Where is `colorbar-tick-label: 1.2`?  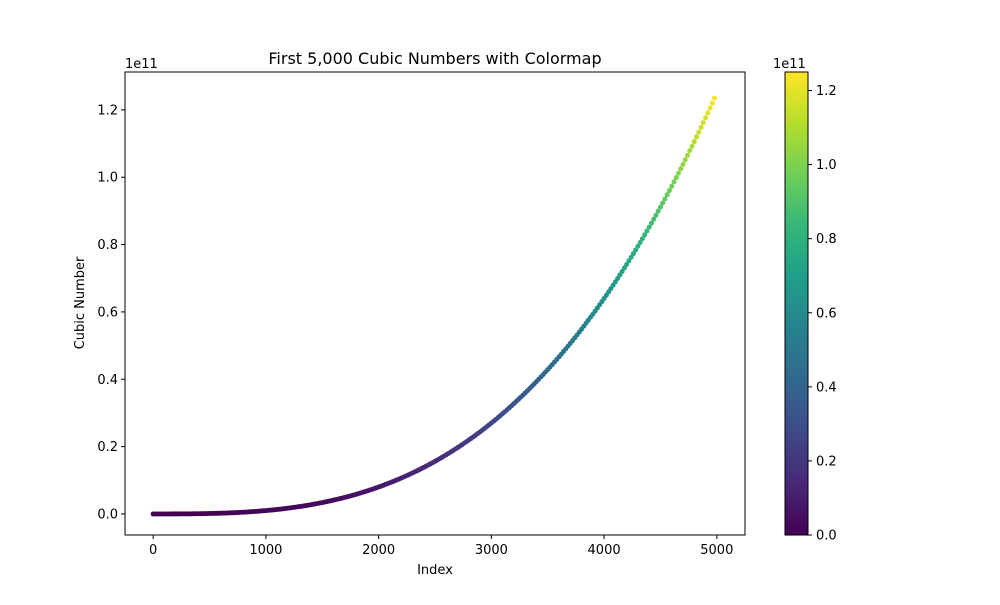
colorbar-tick-label: 1.2 is located at coordinates (826, 91).